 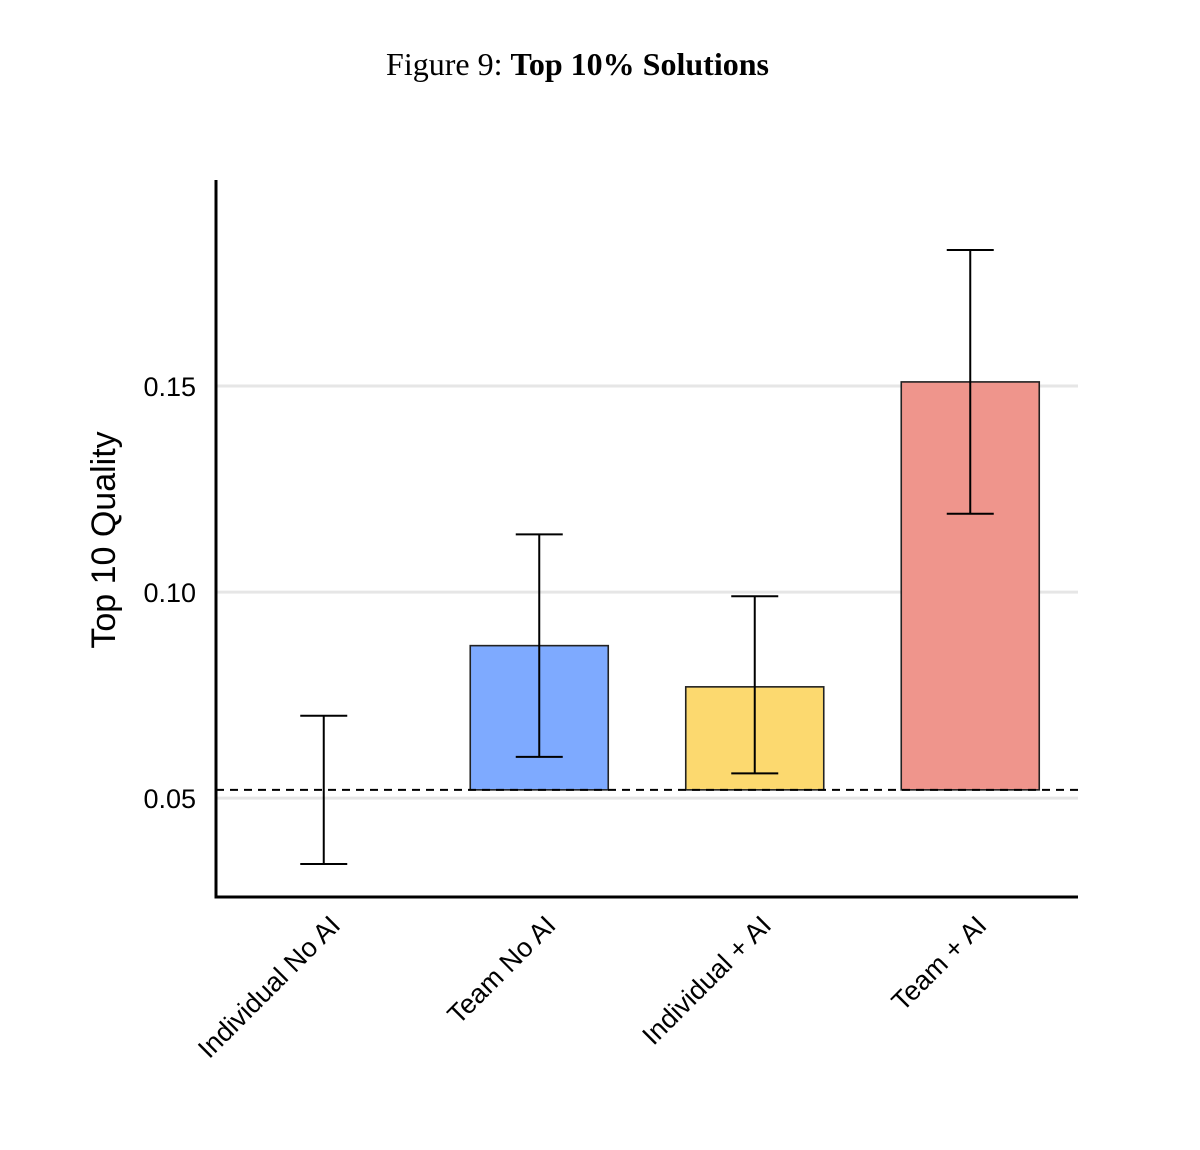 I want to click on y-tick-label: 0.10, so click(x=169, y=593).